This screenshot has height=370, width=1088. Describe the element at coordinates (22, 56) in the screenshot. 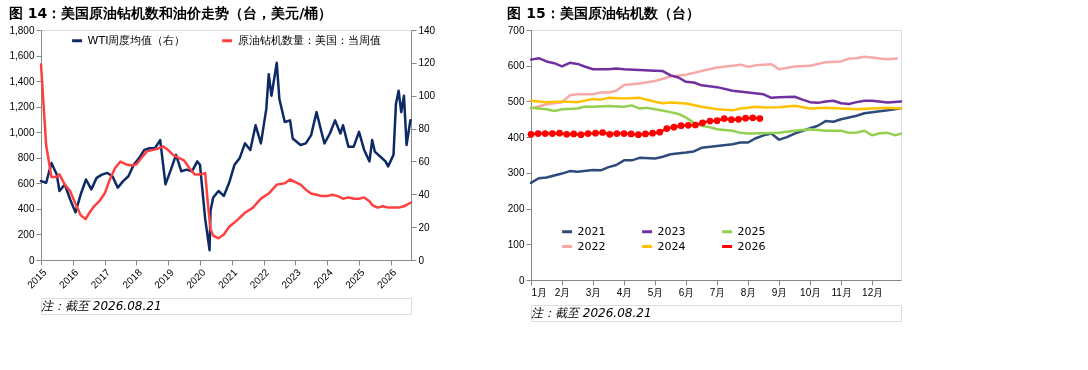

I see `y-tick-label: 1,600` at that location.